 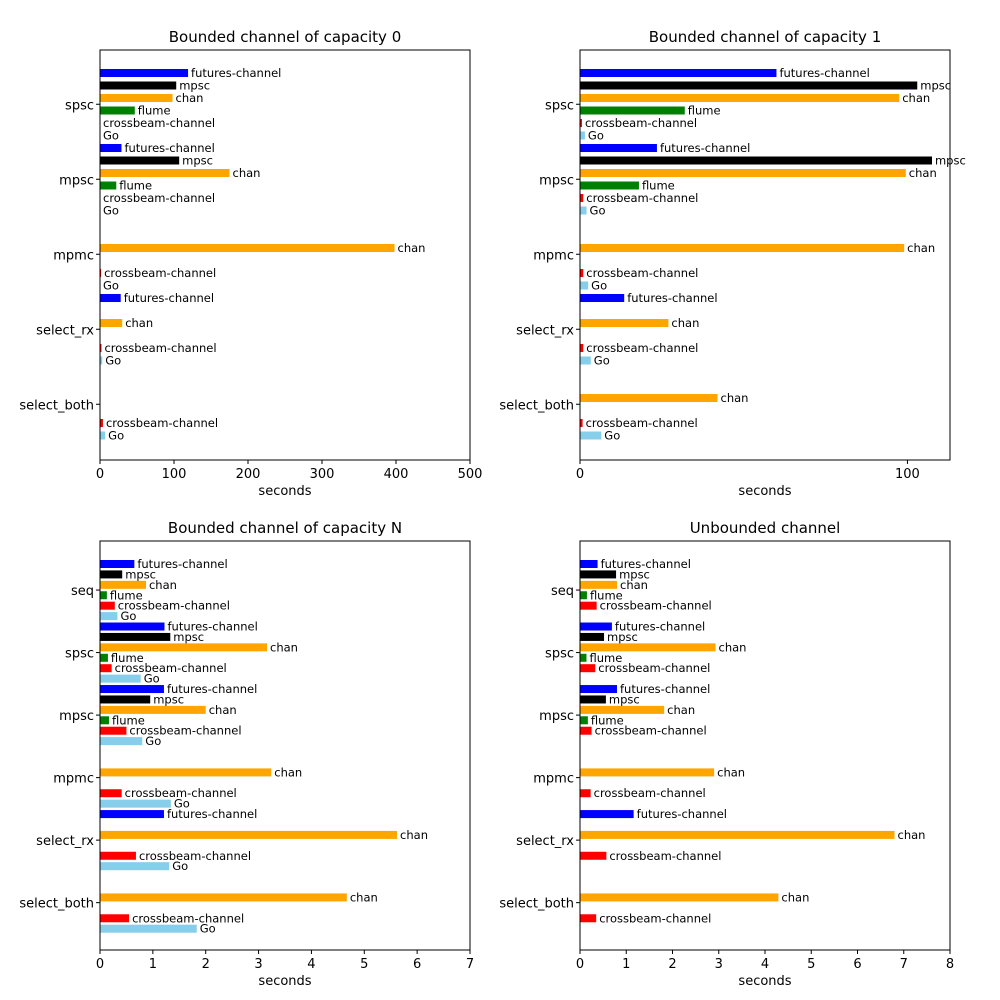 I want to click on x-tick-label: 300, so click(x=322, y=474).